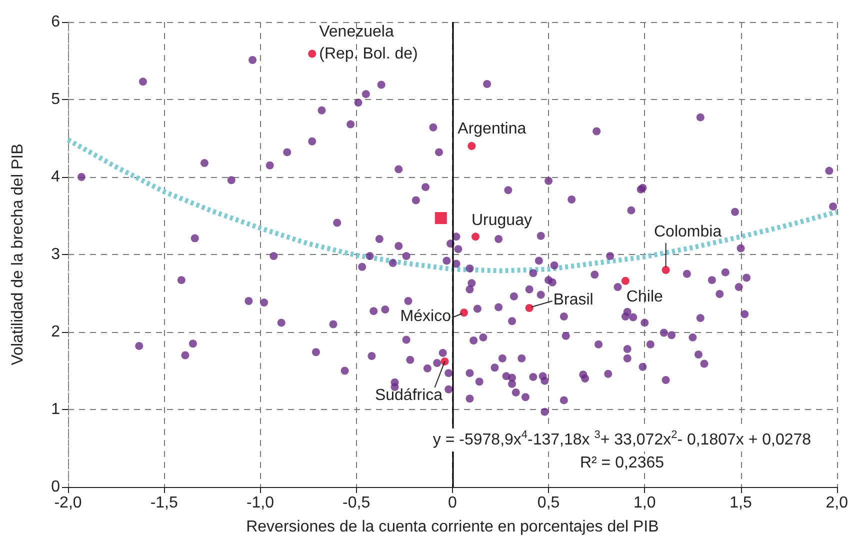  Describe the element at coordinates (55, 332) in the screenshot. I see `y-tick-label: 2` at that location.